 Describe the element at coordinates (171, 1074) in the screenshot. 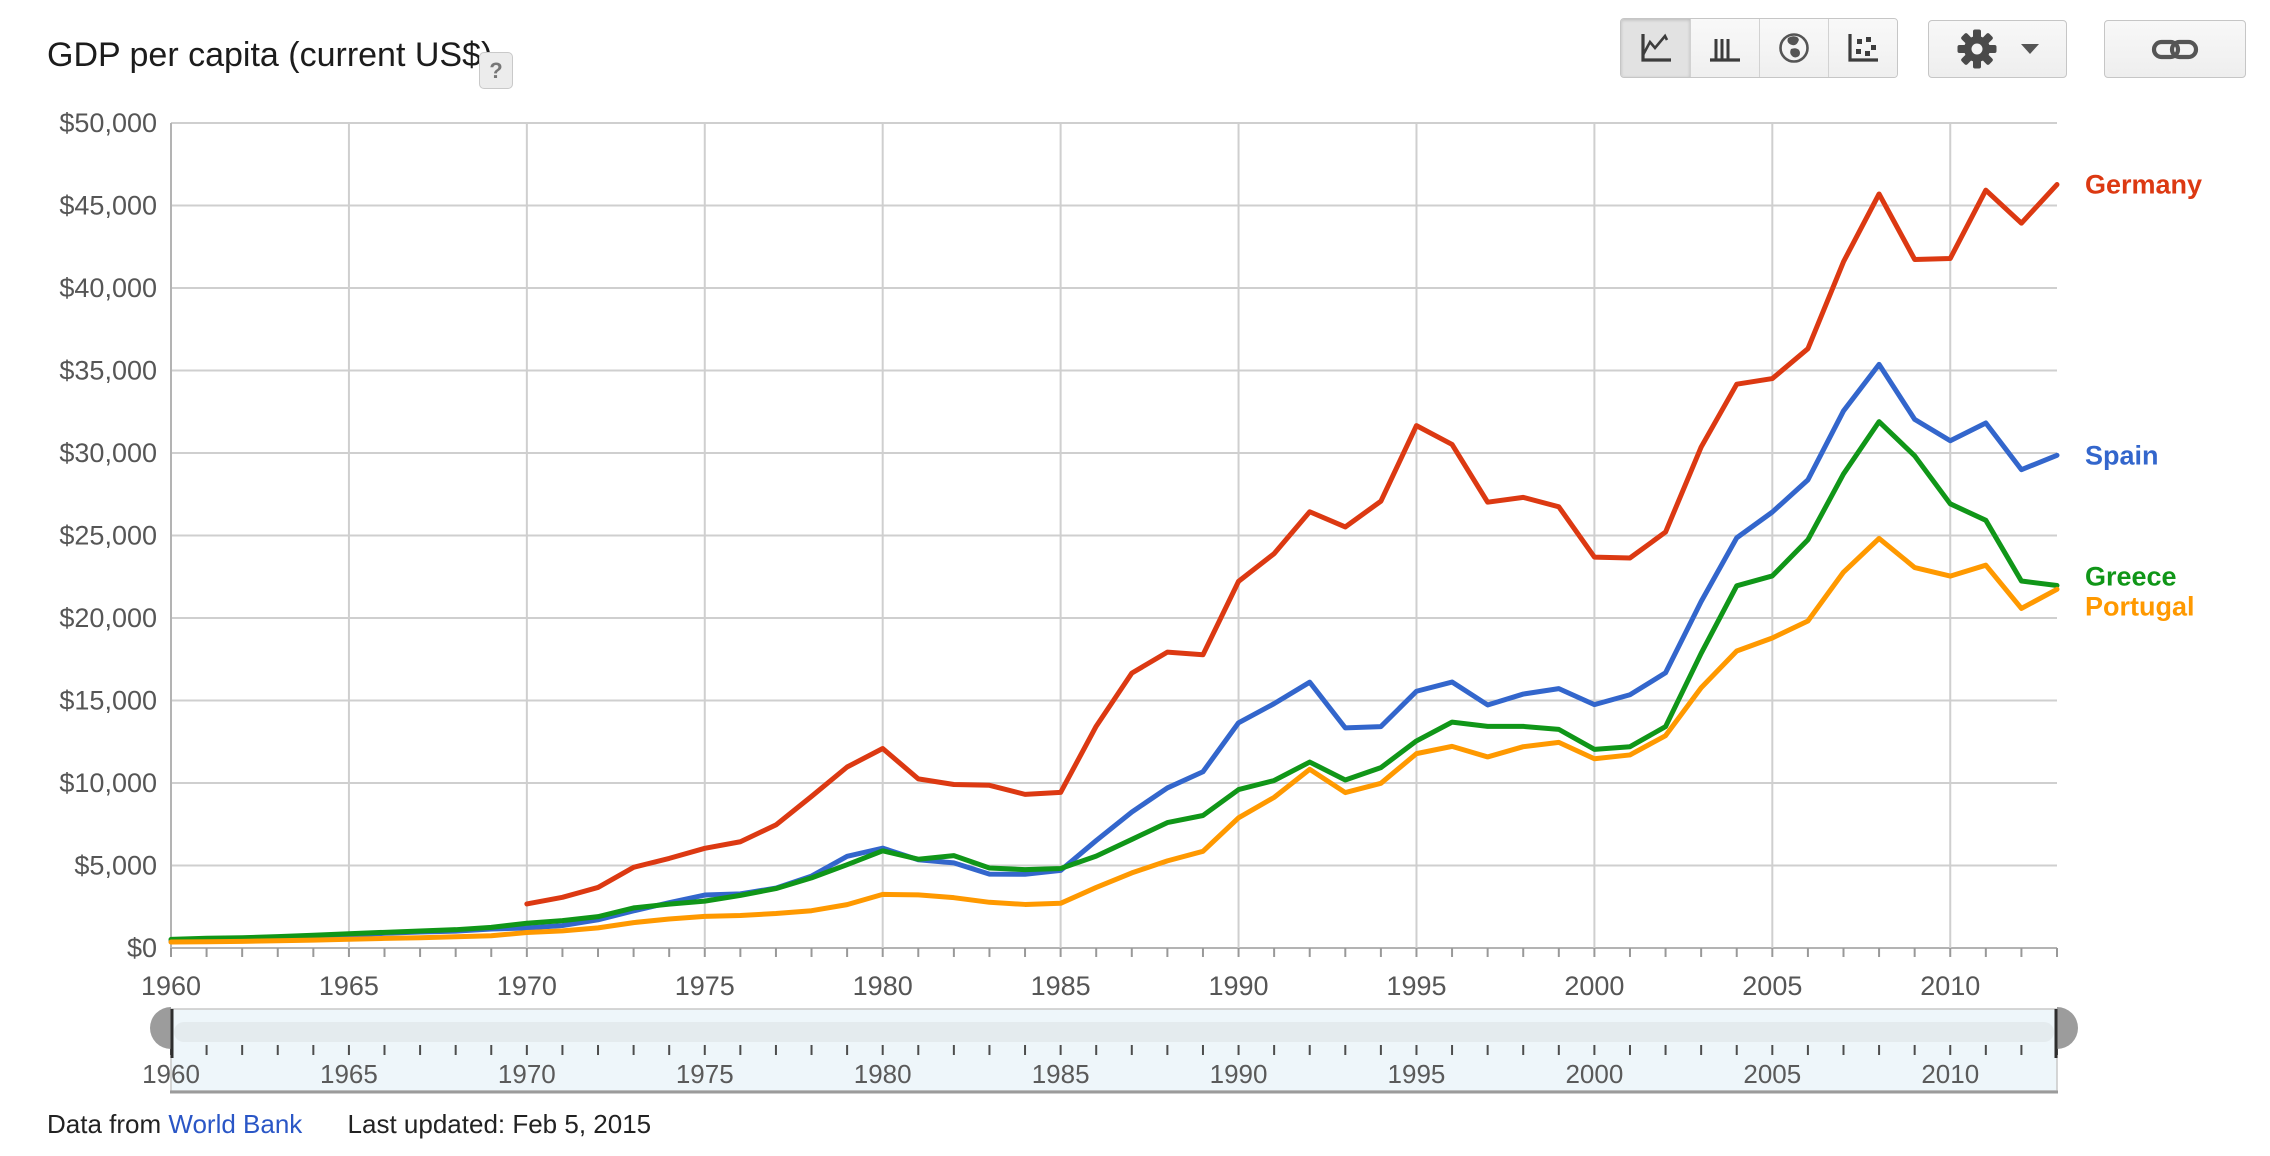

I see `slider-tick-label: 1960` at that location.